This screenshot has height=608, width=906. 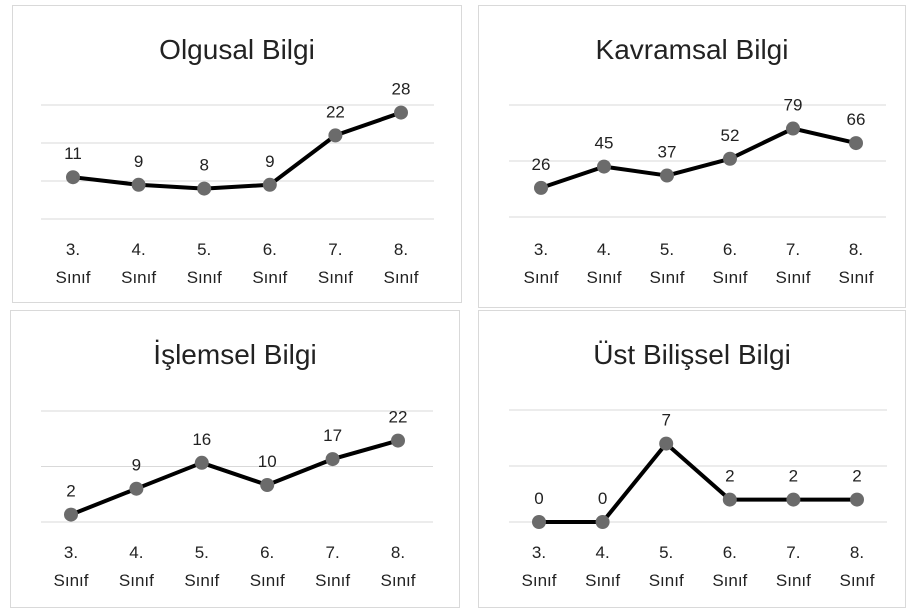 What do you see at coordinates (203, 165) in the screenshot?
I see `data-label: 8` at bounding box center [203, 165].